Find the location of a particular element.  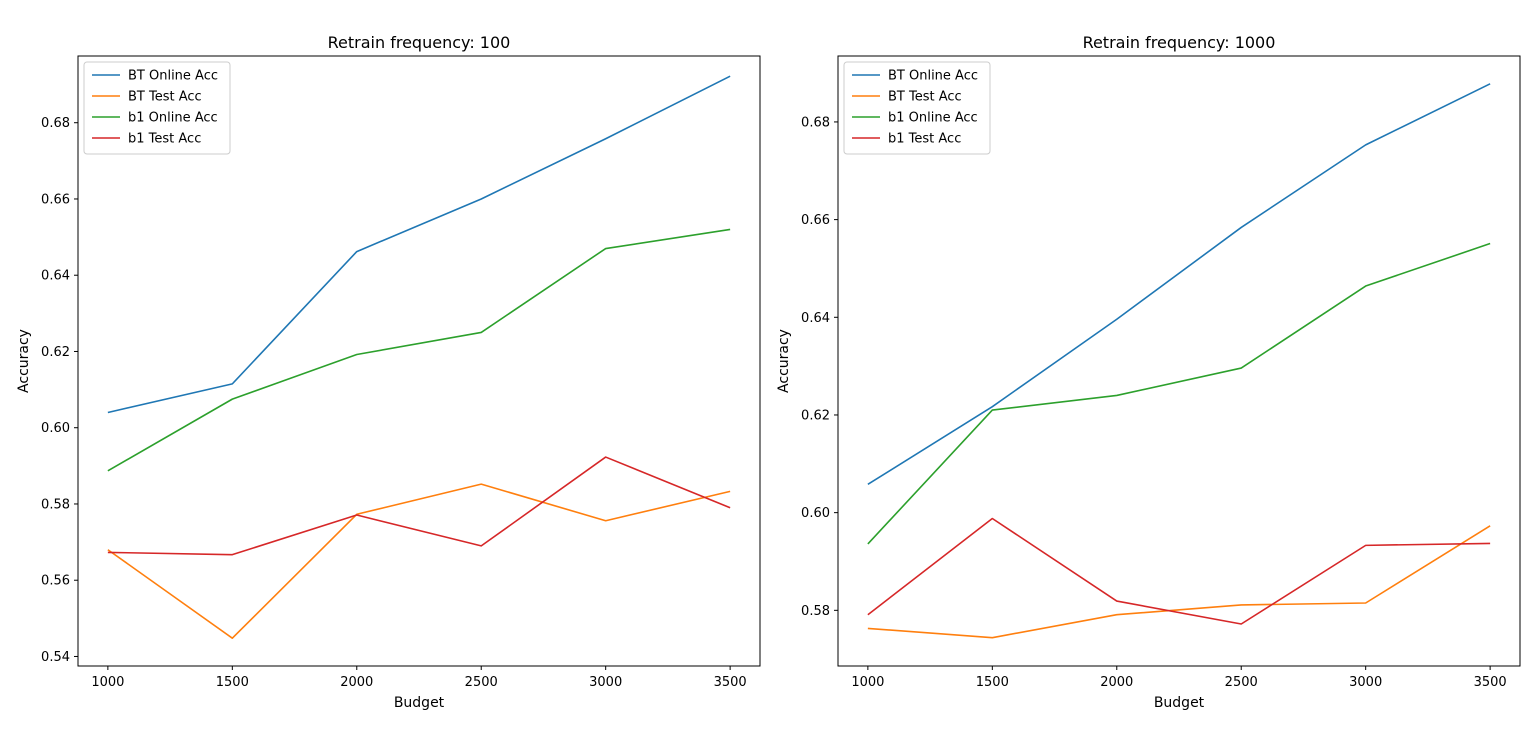

y-tick-label: 0.56 is located at coordinates (55, 581).